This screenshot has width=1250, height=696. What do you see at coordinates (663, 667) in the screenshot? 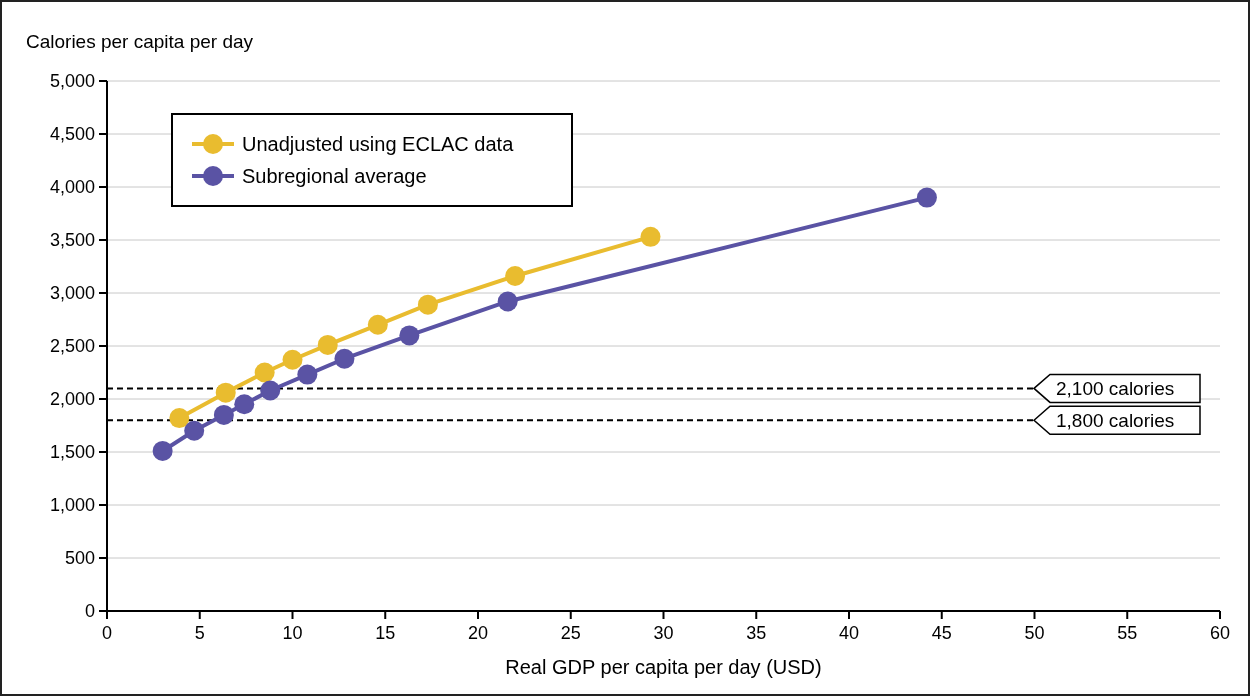
I see `x-axis-title: Real GDP per capita per day (USD)` at bounding box center [663, 667].